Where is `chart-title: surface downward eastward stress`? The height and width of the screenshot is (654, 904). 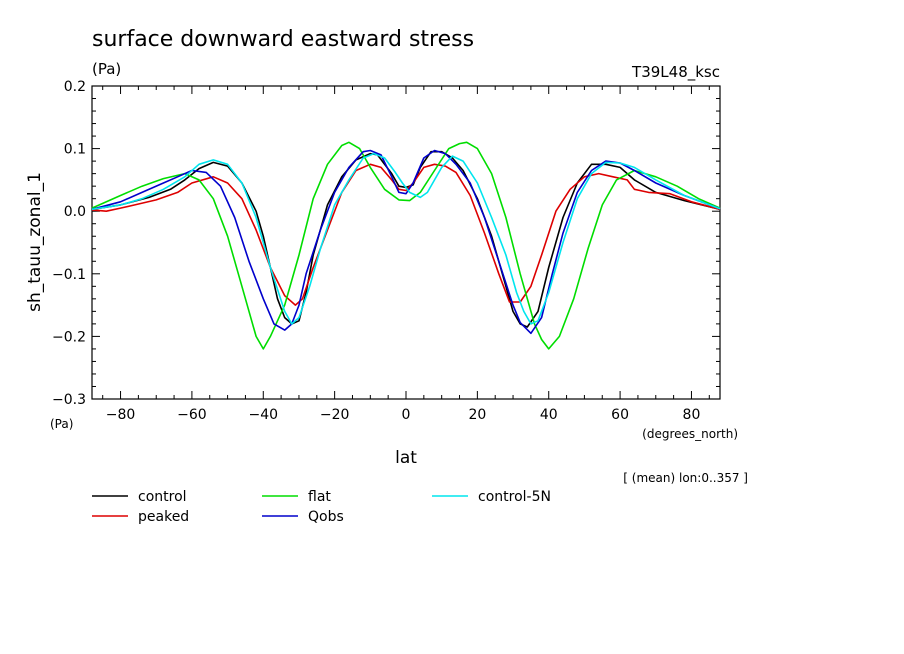
chart-title: surface downward eastward stress is located at coordinates (283, 39).